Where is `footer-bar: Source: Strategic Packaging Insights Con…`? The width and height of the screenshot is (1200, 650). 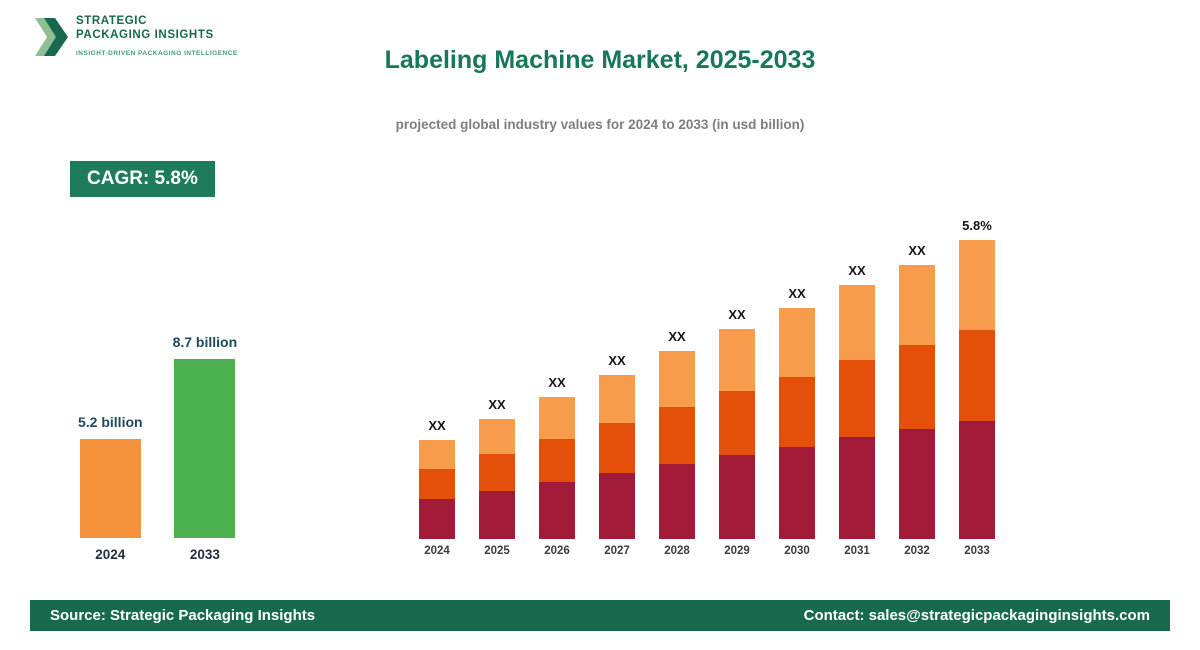
footer-bar: Source: Strategic Packaging Insights Con… is located at coordinates (600, 615).